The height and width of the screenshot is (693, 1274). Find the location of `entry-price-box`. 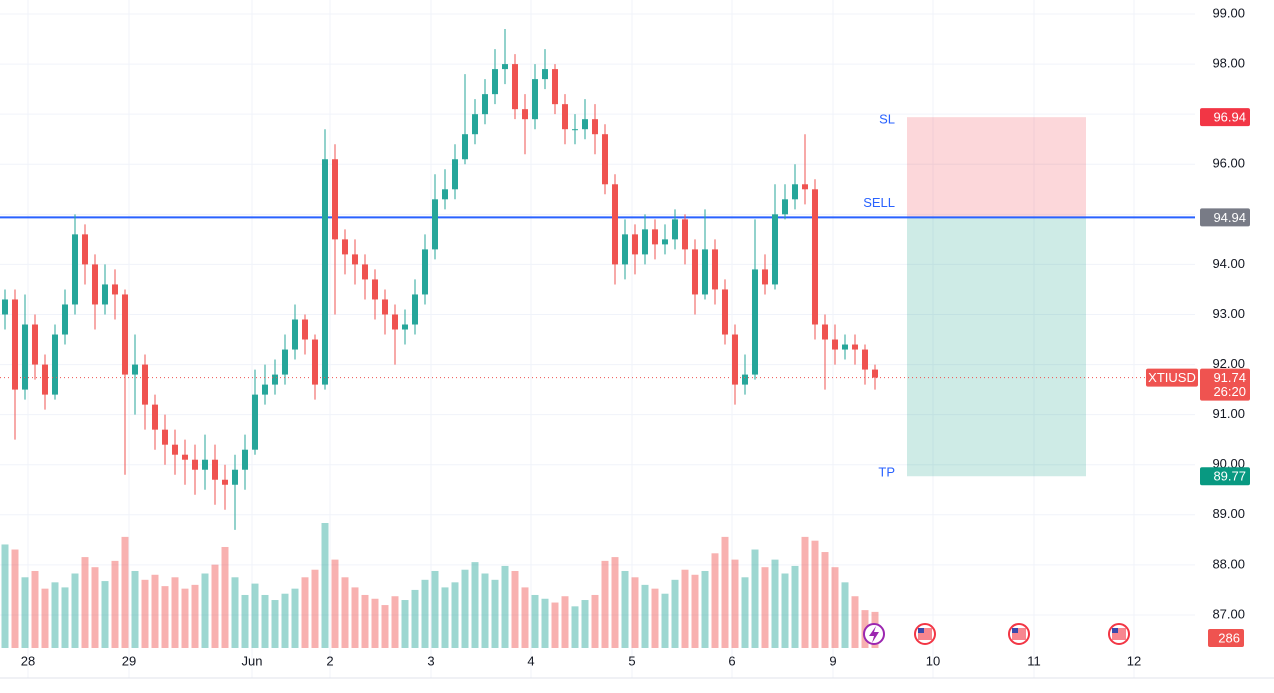

entry-price-box is located at coordinates (1225, 217).